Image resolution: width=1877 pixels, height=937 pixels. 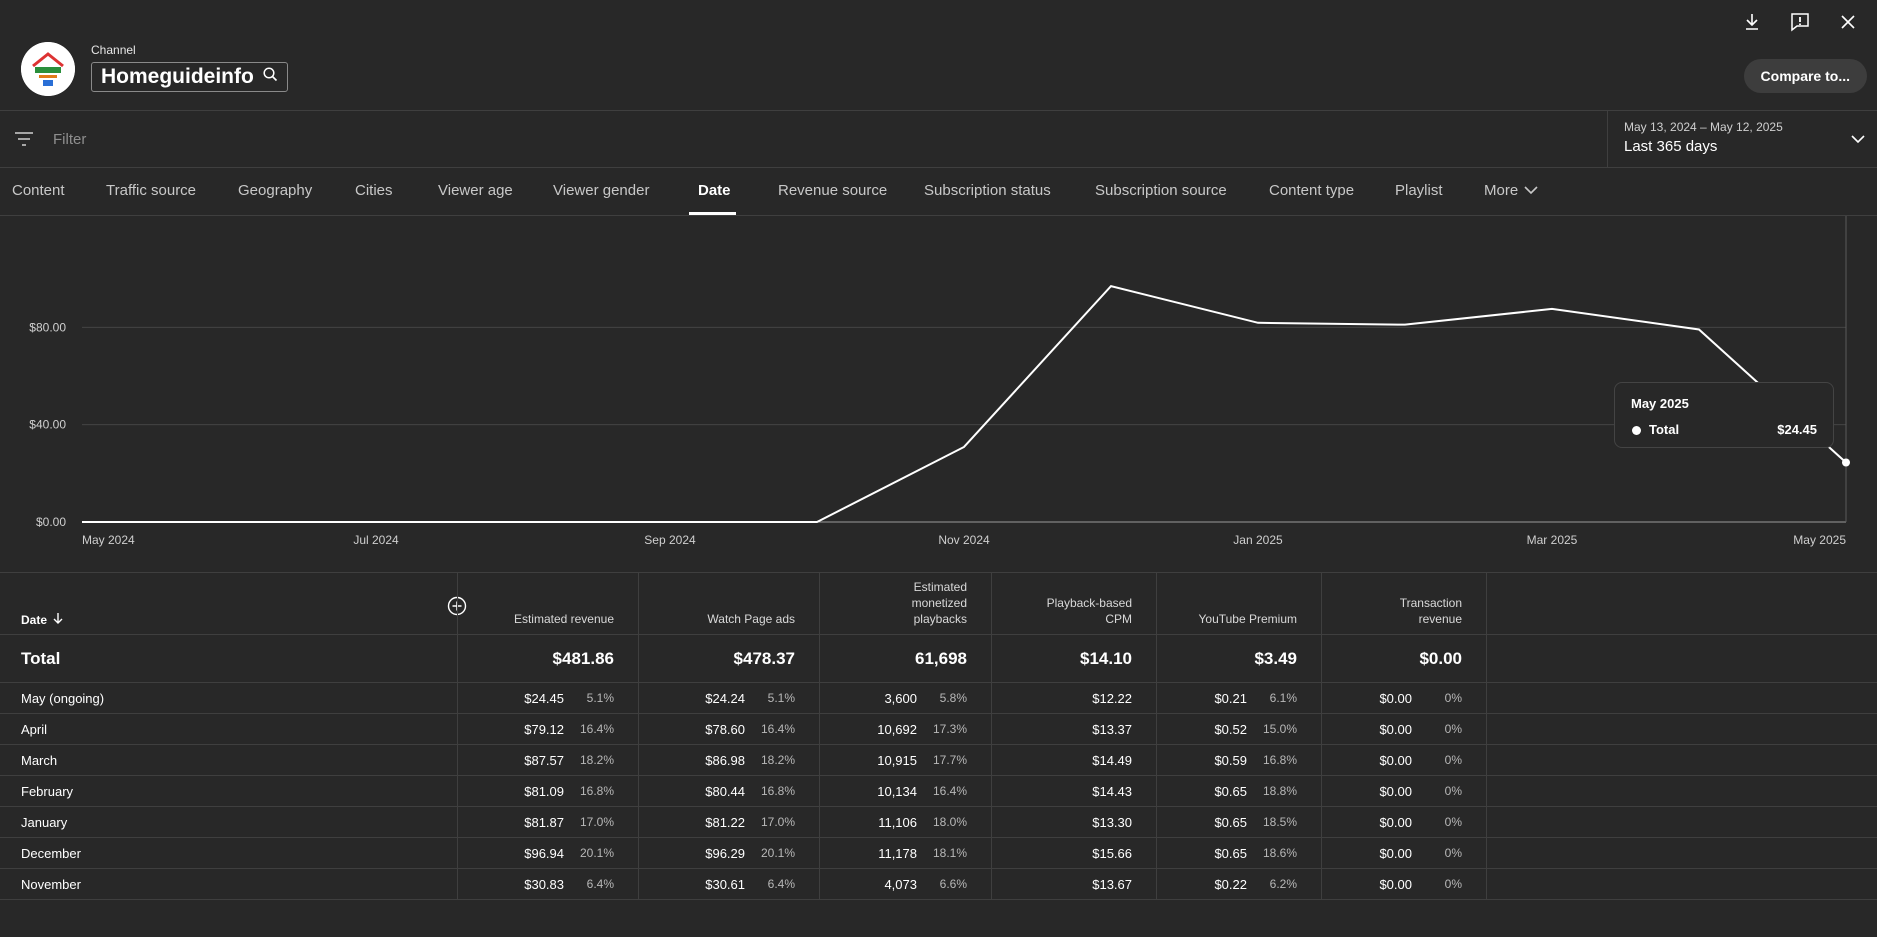 What do you see at coordinates (601, 190) in the screenshot?
I see `tab-viewer-gender: Viewer gender` at bounding box center [601, 190].